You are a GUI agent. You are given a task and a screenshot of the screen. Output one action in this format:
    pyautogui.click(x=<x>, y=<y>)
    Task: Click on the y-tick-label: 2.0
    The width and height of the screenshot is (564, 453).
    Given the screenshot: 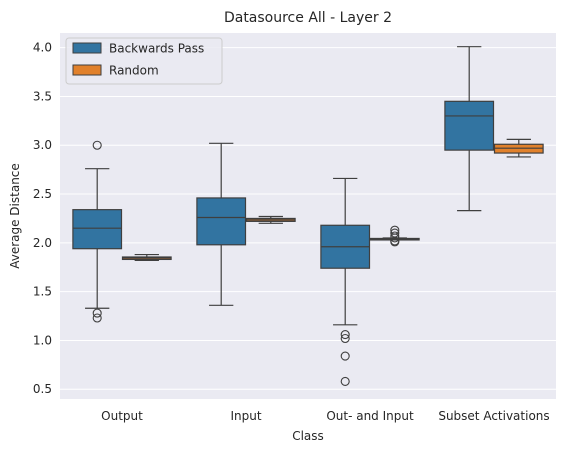 What is the action you would take?
    pyautogui.click(x=42, y=243)
    